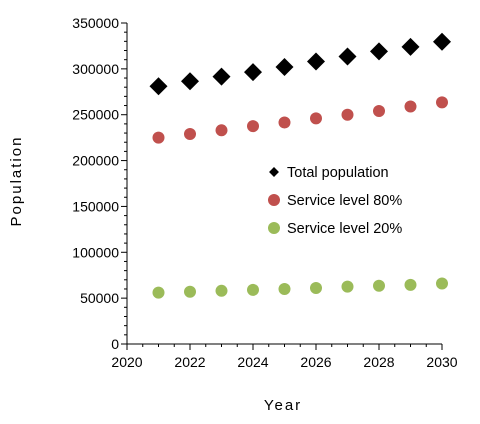 Image resolution: width=480 pixels, height=424 pixels. Describe the element at coordinates (252, 362) in the screenshot. I see `x-tick-label: 2024` at that location.